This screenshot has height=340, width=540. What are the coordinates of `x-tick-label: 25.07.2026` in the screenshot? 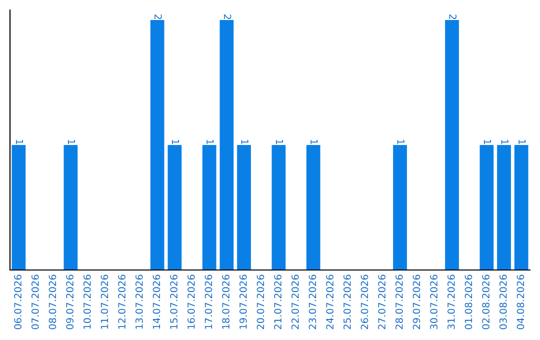 It's located at (347, 302).